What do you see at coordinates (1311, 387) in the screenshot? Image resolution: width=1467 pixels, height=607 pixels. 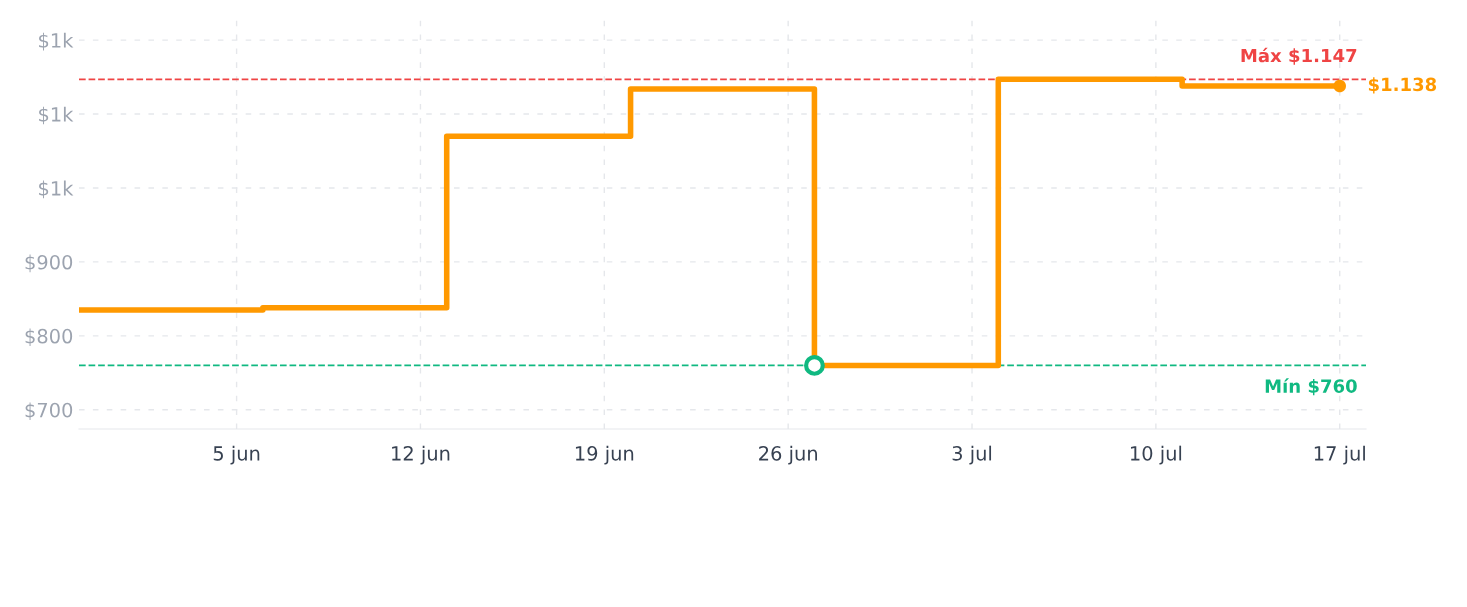 I see `ref-line-label: Mín $760` at bounding box center [1311, 387].